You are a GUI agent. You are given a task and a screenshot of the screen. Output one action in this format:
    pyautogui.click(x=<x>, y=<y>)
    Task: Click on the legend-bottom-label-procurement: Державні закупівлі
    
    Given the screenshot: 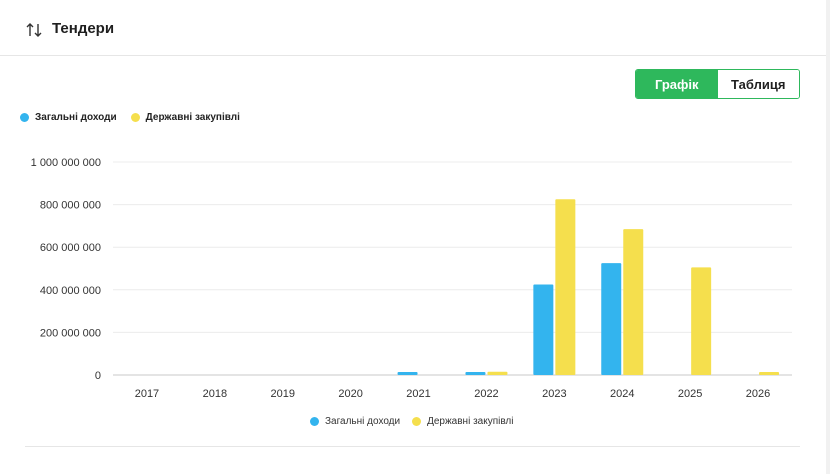 What is the action you would take?
    pyautogui.click(x=470, y=421)
    